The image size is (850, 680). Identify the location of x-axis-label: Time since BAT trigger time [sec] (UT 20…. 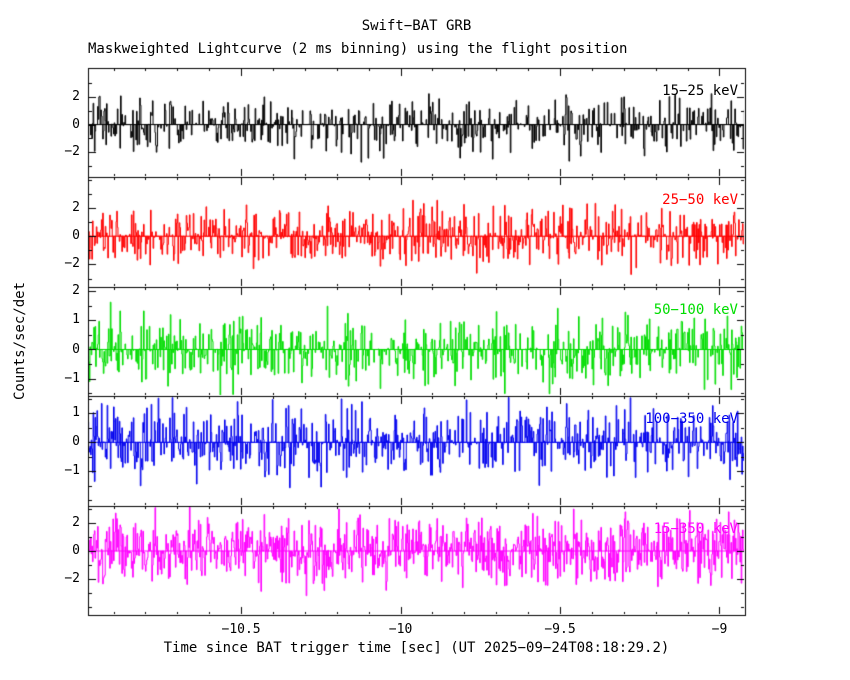
(416, 648).